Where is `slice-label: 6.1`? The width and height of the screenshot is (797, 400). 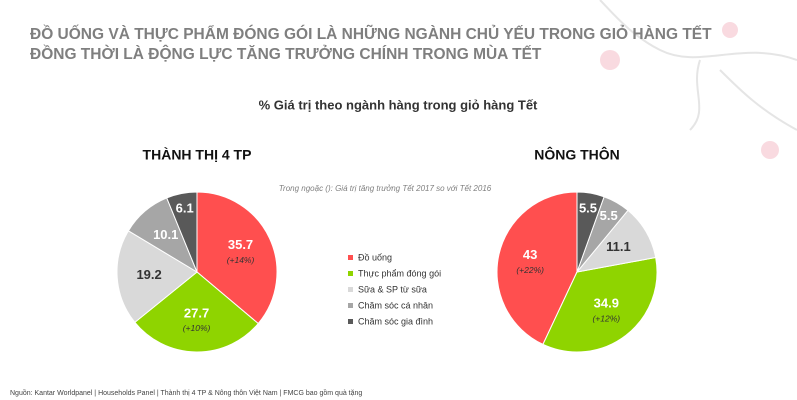 slice-label: 6.1 is located at coordinates (185, 208).